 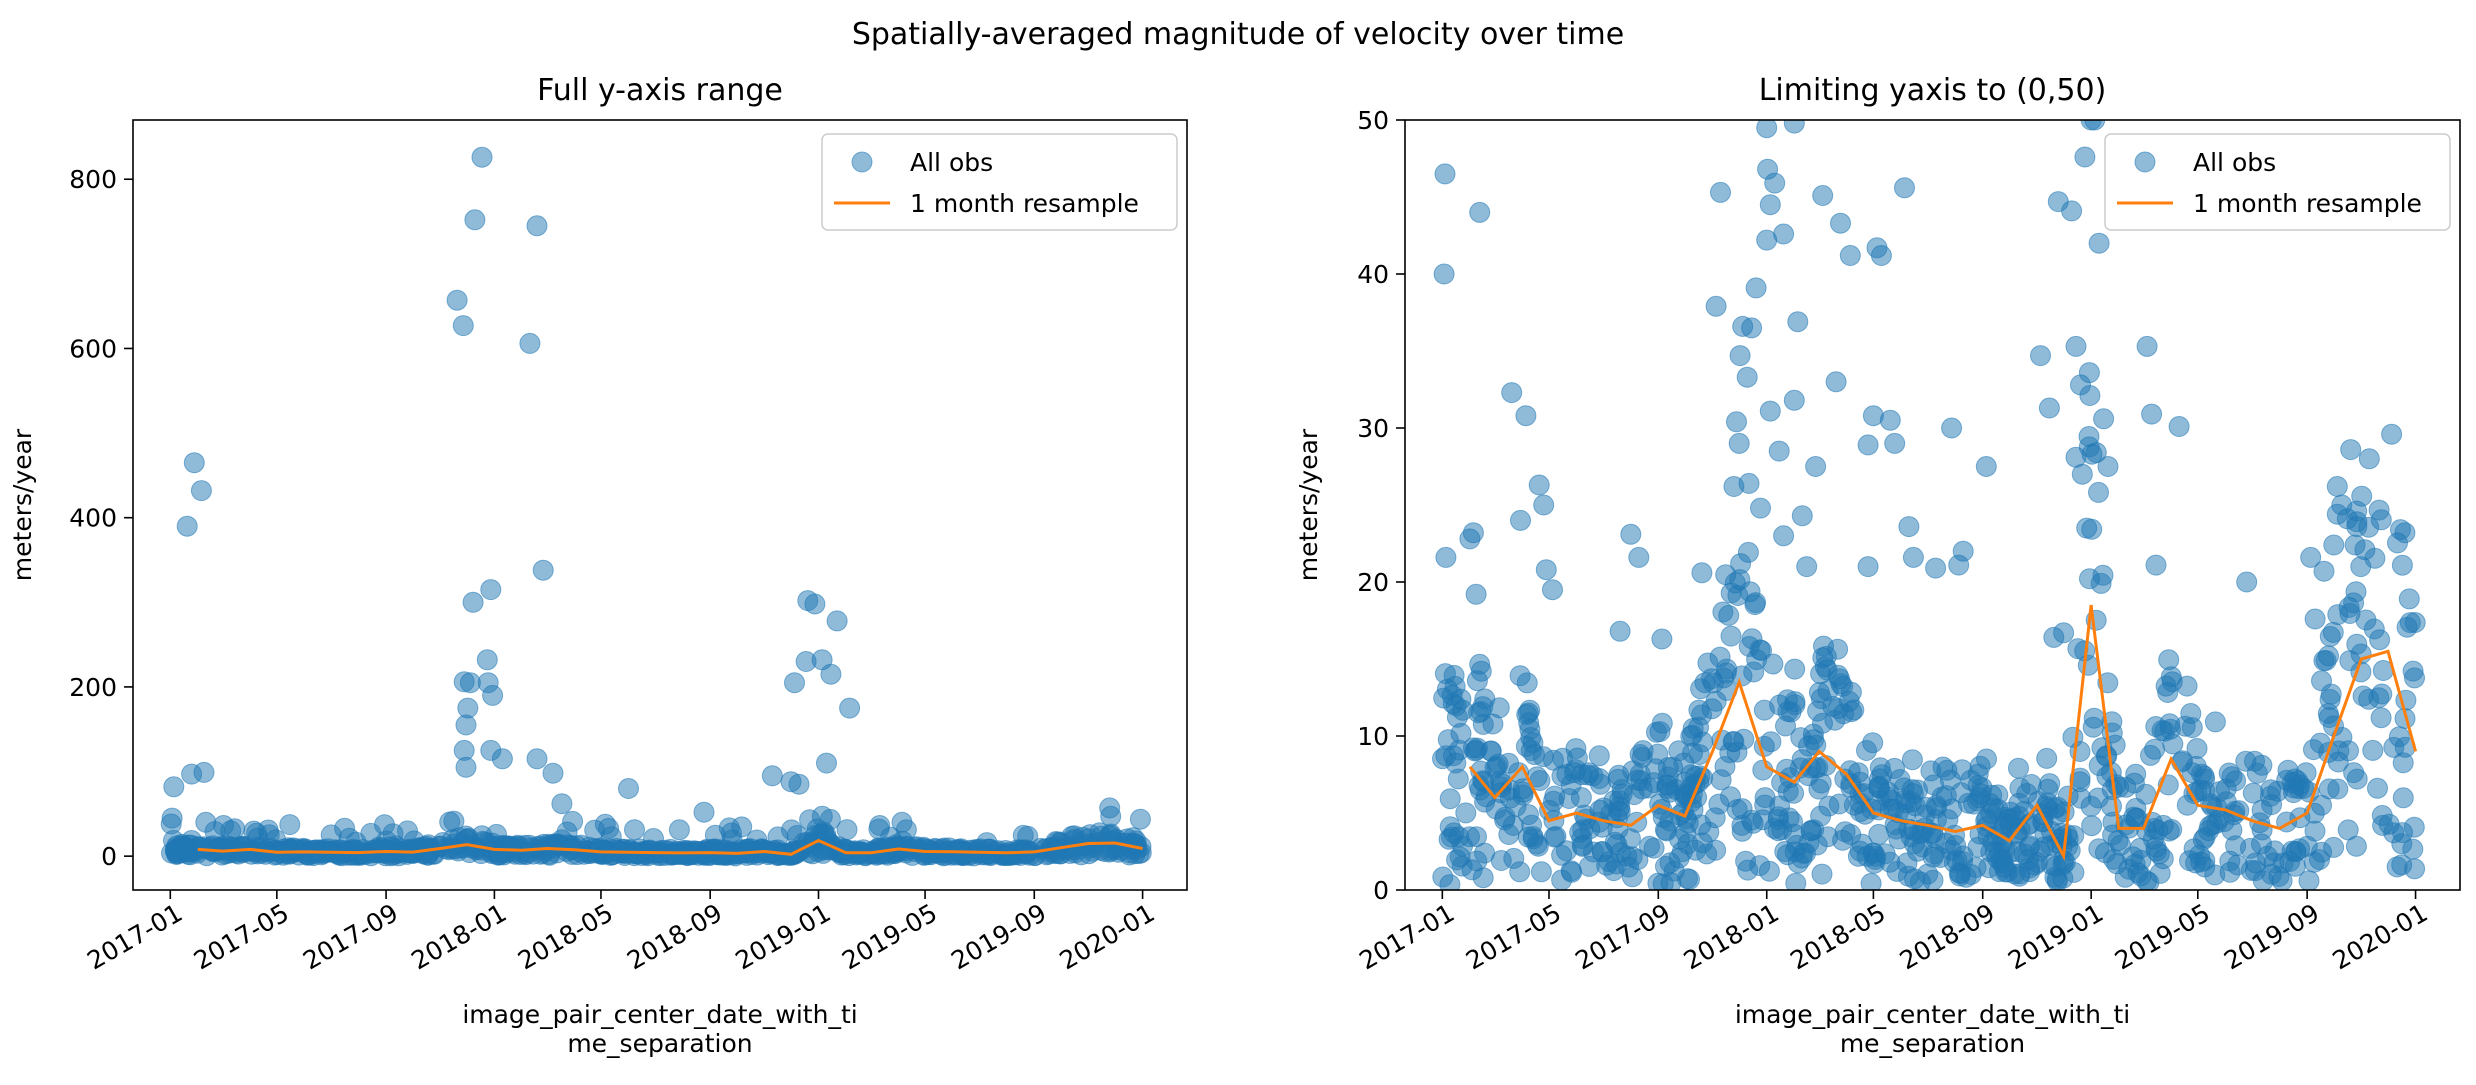 What do you see at coordinates (2277, 182) in the screenshot?
I see `legend: All obs 1 month resample` at bounding box center [2277, 182].